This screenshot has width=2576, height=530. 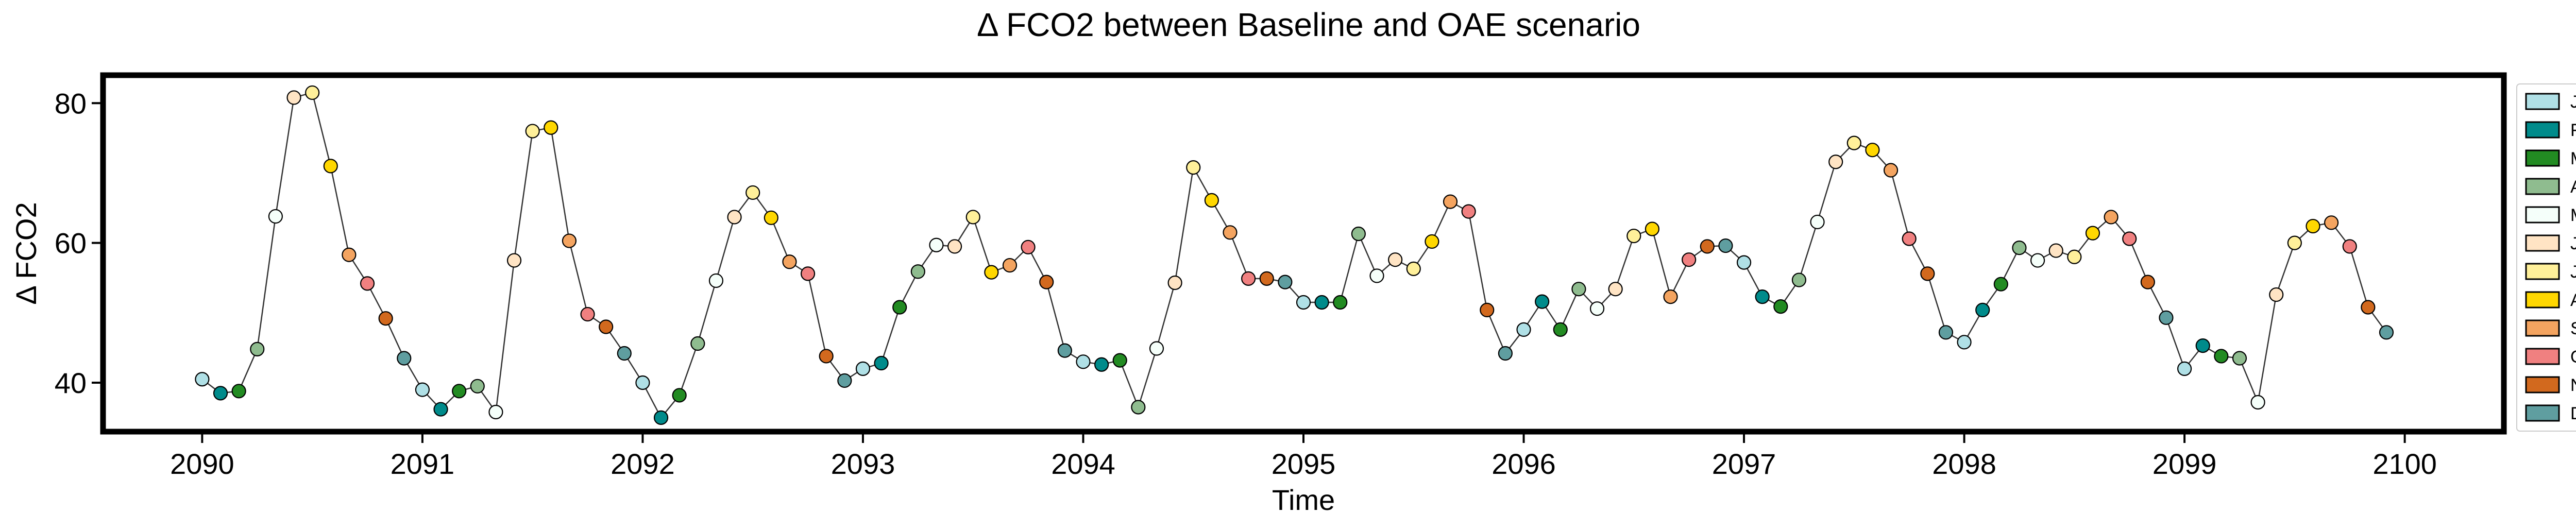 What do you see at coordinates (1744, 464) in the screenshot?
I see `x-tick-label: 2097` at bounding box center [1744, 464].